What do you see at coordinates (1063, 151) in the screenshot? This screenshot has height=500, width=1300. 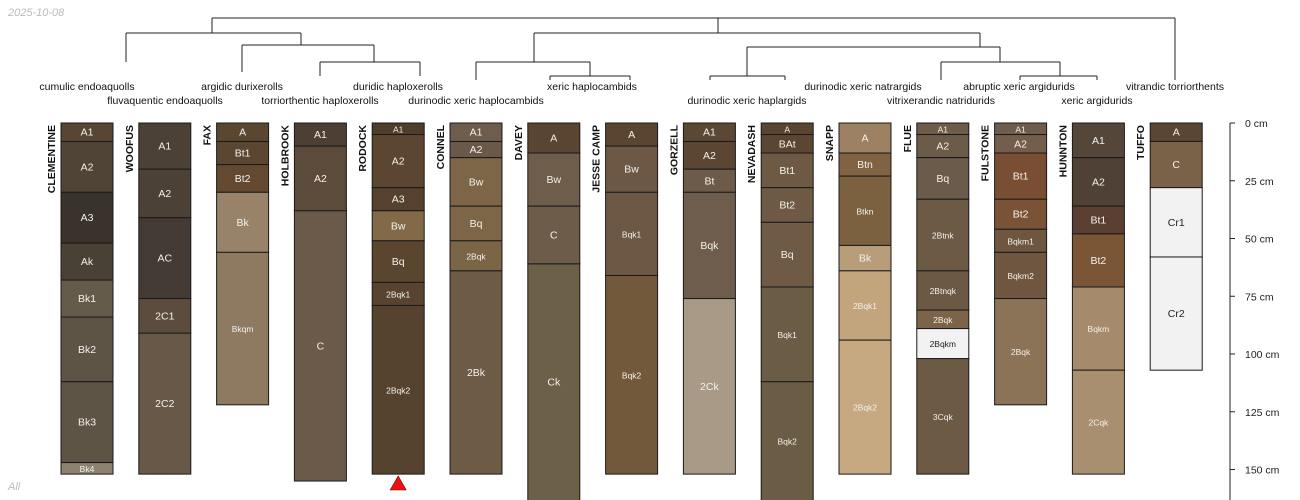 I see `profile-name: HUNNTON` at bounding box center [1063, 151].